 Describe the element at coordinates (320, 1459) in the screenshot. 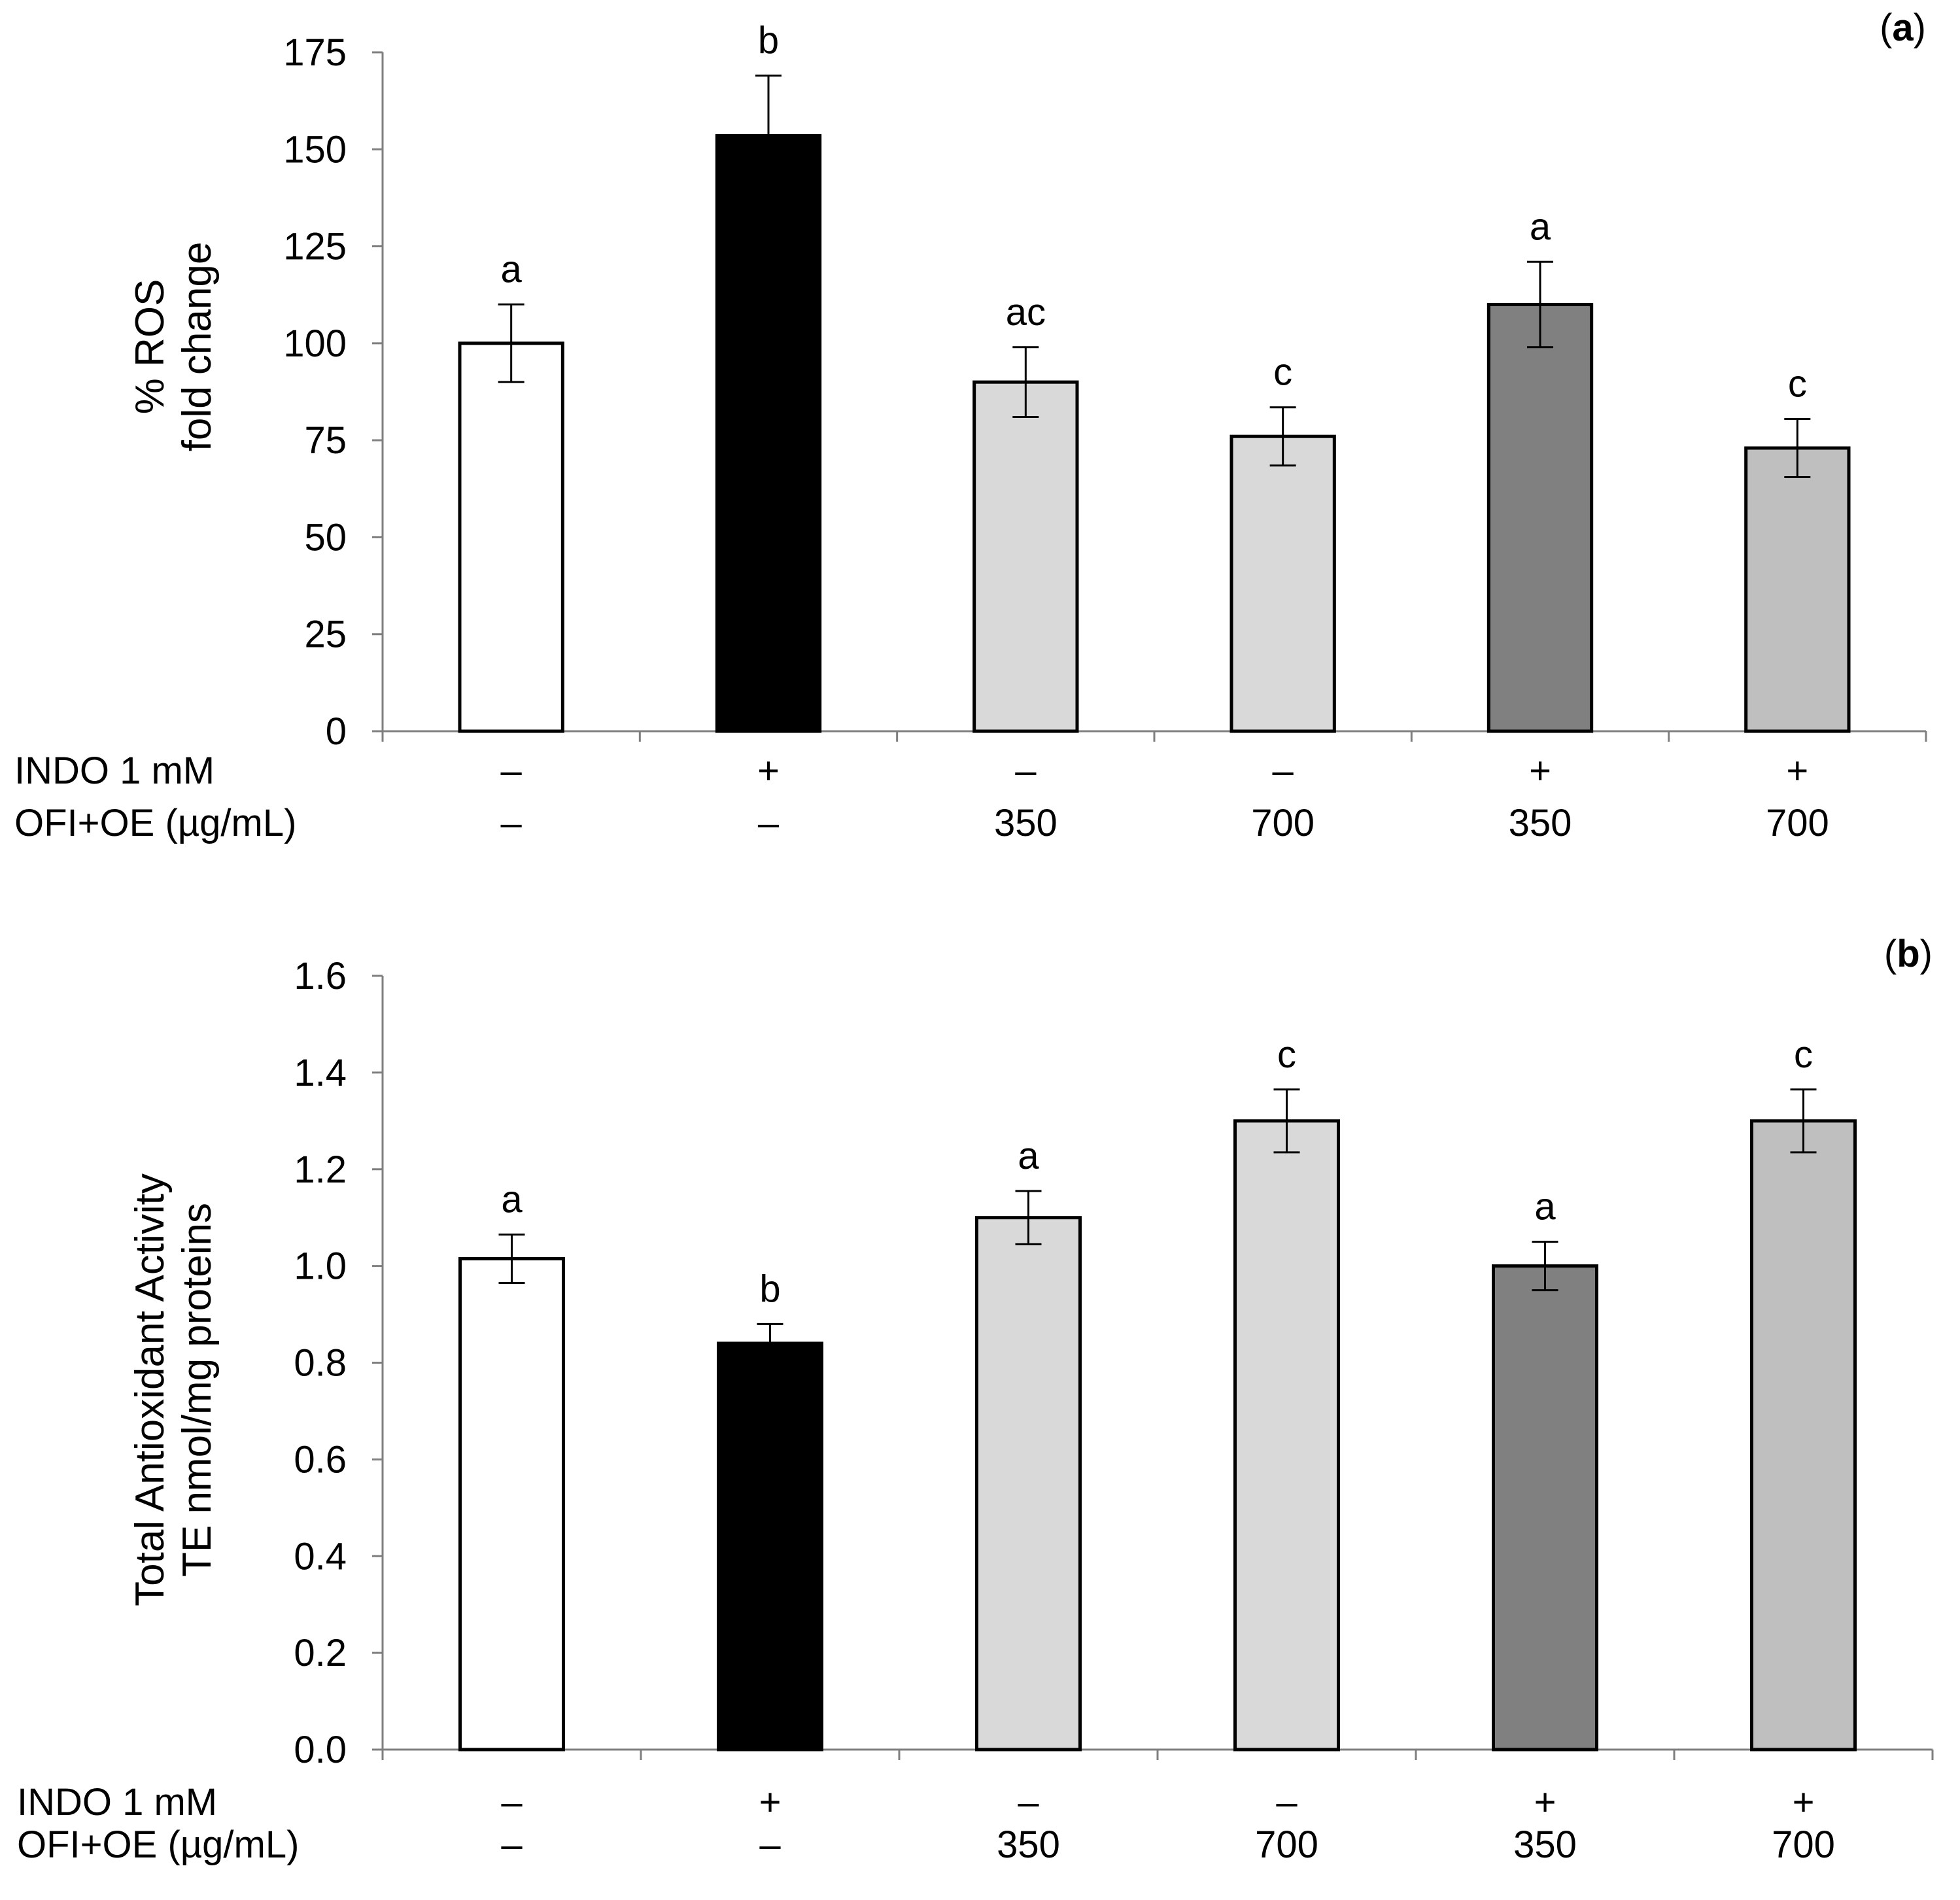

I see `y-tick-label: 0.6` at that location.